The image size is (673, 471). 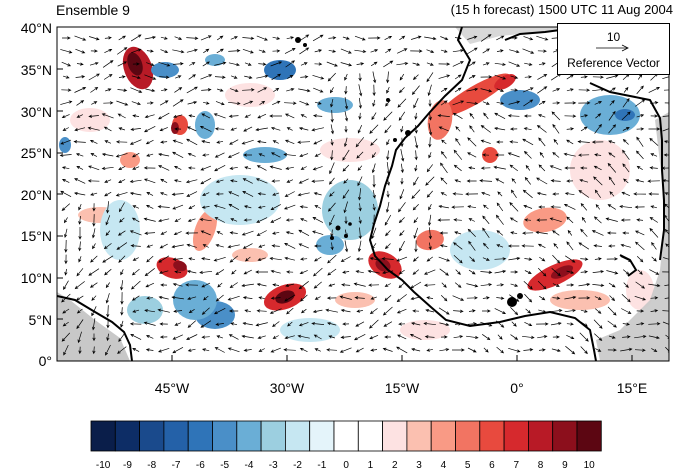 What do you see at coordinates (402, 388) in the screenshot?
I see `lon-label-15w: 15°W` at bounding box center [402, 388].